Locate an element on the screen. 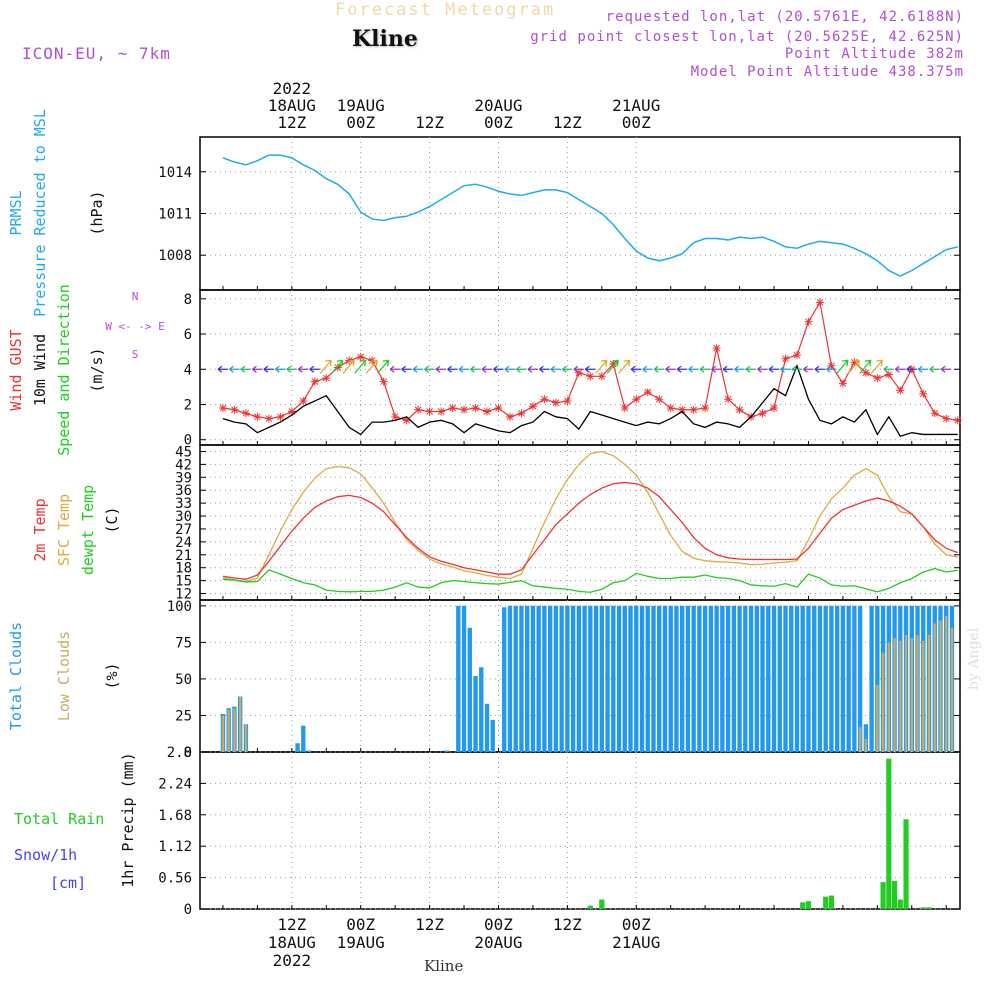  total-rain-label: Total Rain is located at coordinates (59, 819).